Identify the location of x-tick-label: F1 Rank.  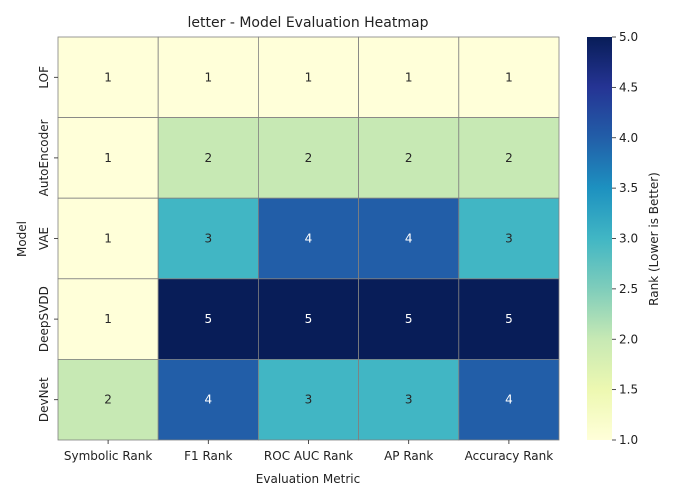
(208, 456).